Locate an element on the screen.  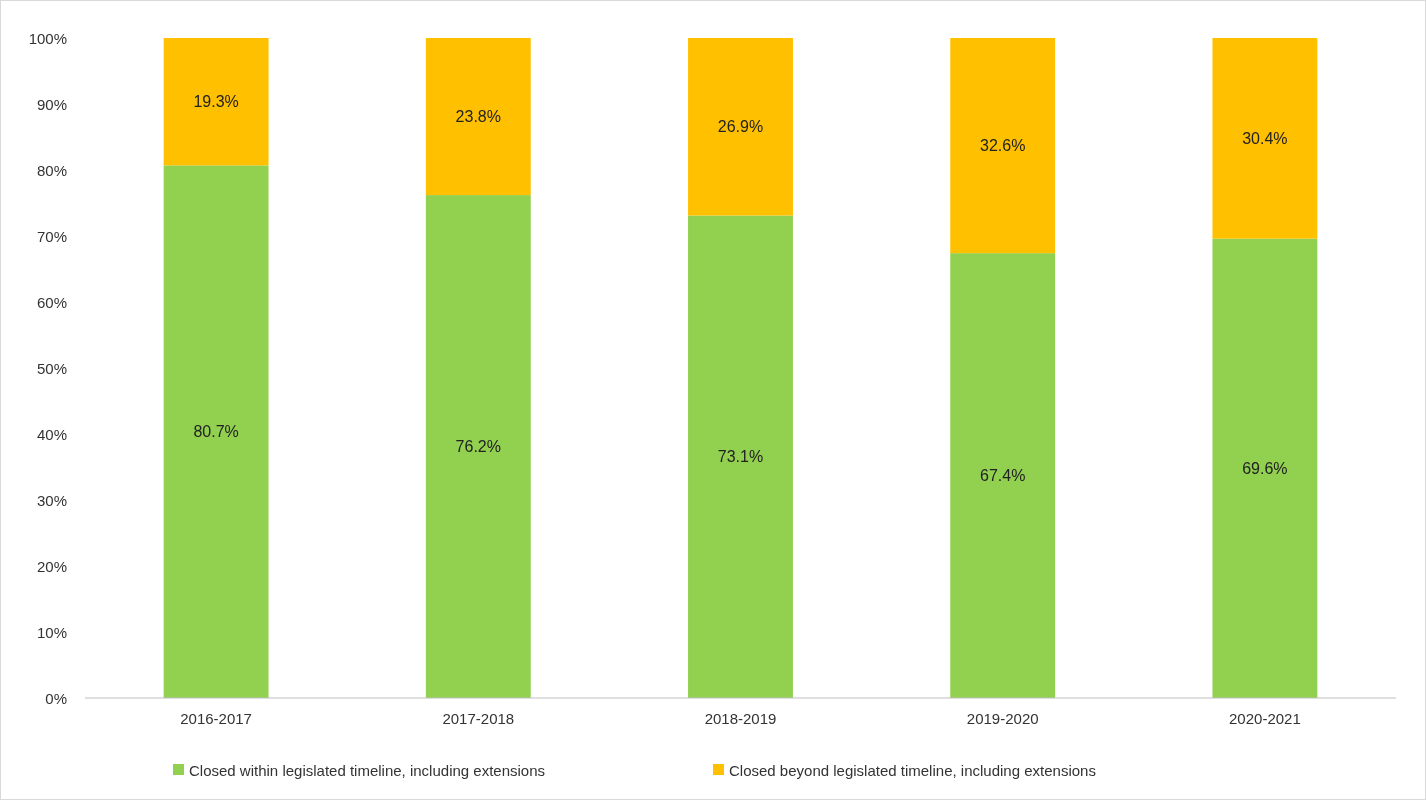
data-label: 67.4% is located at coordinates (1003, 476).